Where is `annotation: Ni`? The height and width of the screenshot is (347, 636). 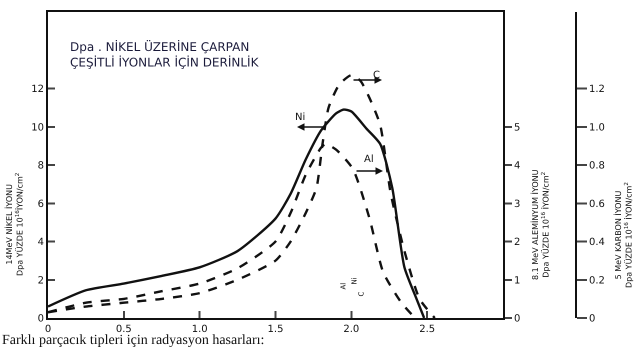 annotation: Ni is located at coordinates (300, 117).